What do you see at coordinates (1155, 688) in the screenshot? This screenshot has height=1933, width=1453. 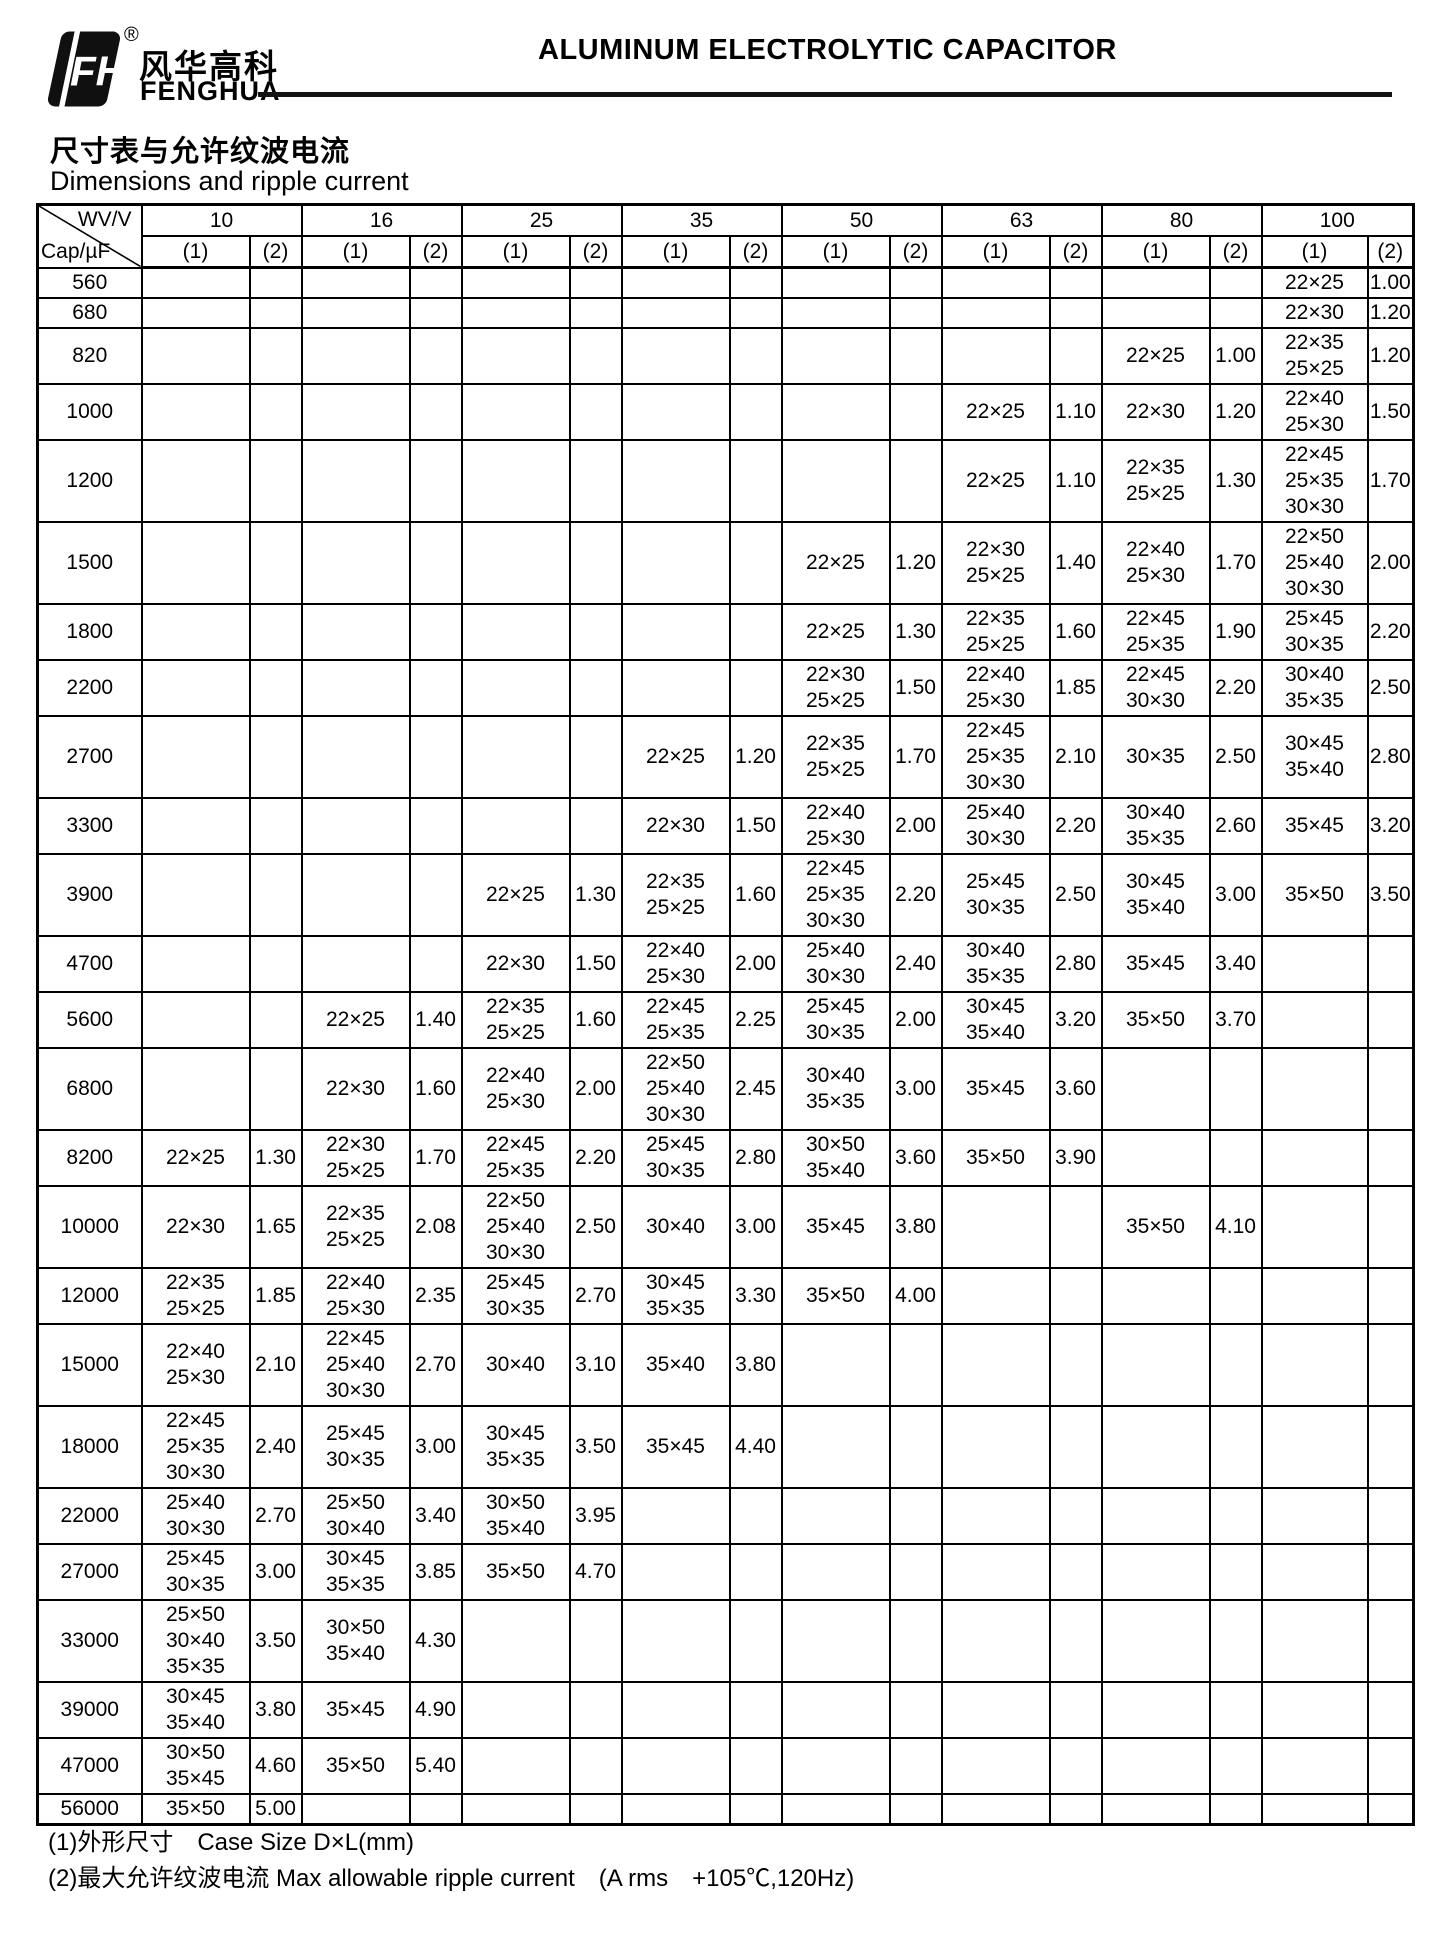 I see `case-size-cell: 22×45 30×30` at bounding box center [1155, 688].